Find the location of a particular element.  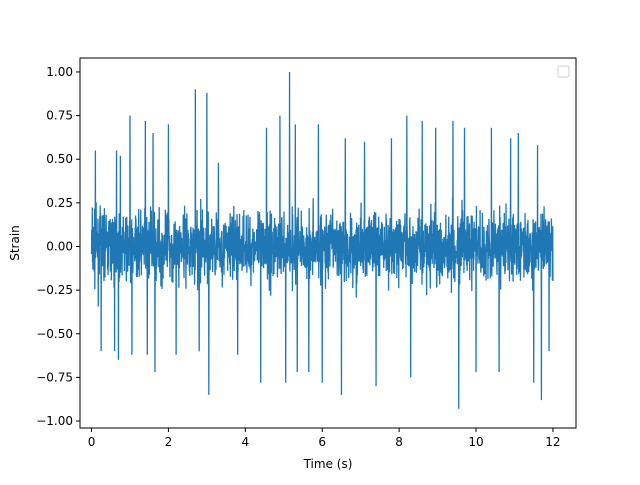

x-tick-label: 0 is located at coordinates (92, 442).